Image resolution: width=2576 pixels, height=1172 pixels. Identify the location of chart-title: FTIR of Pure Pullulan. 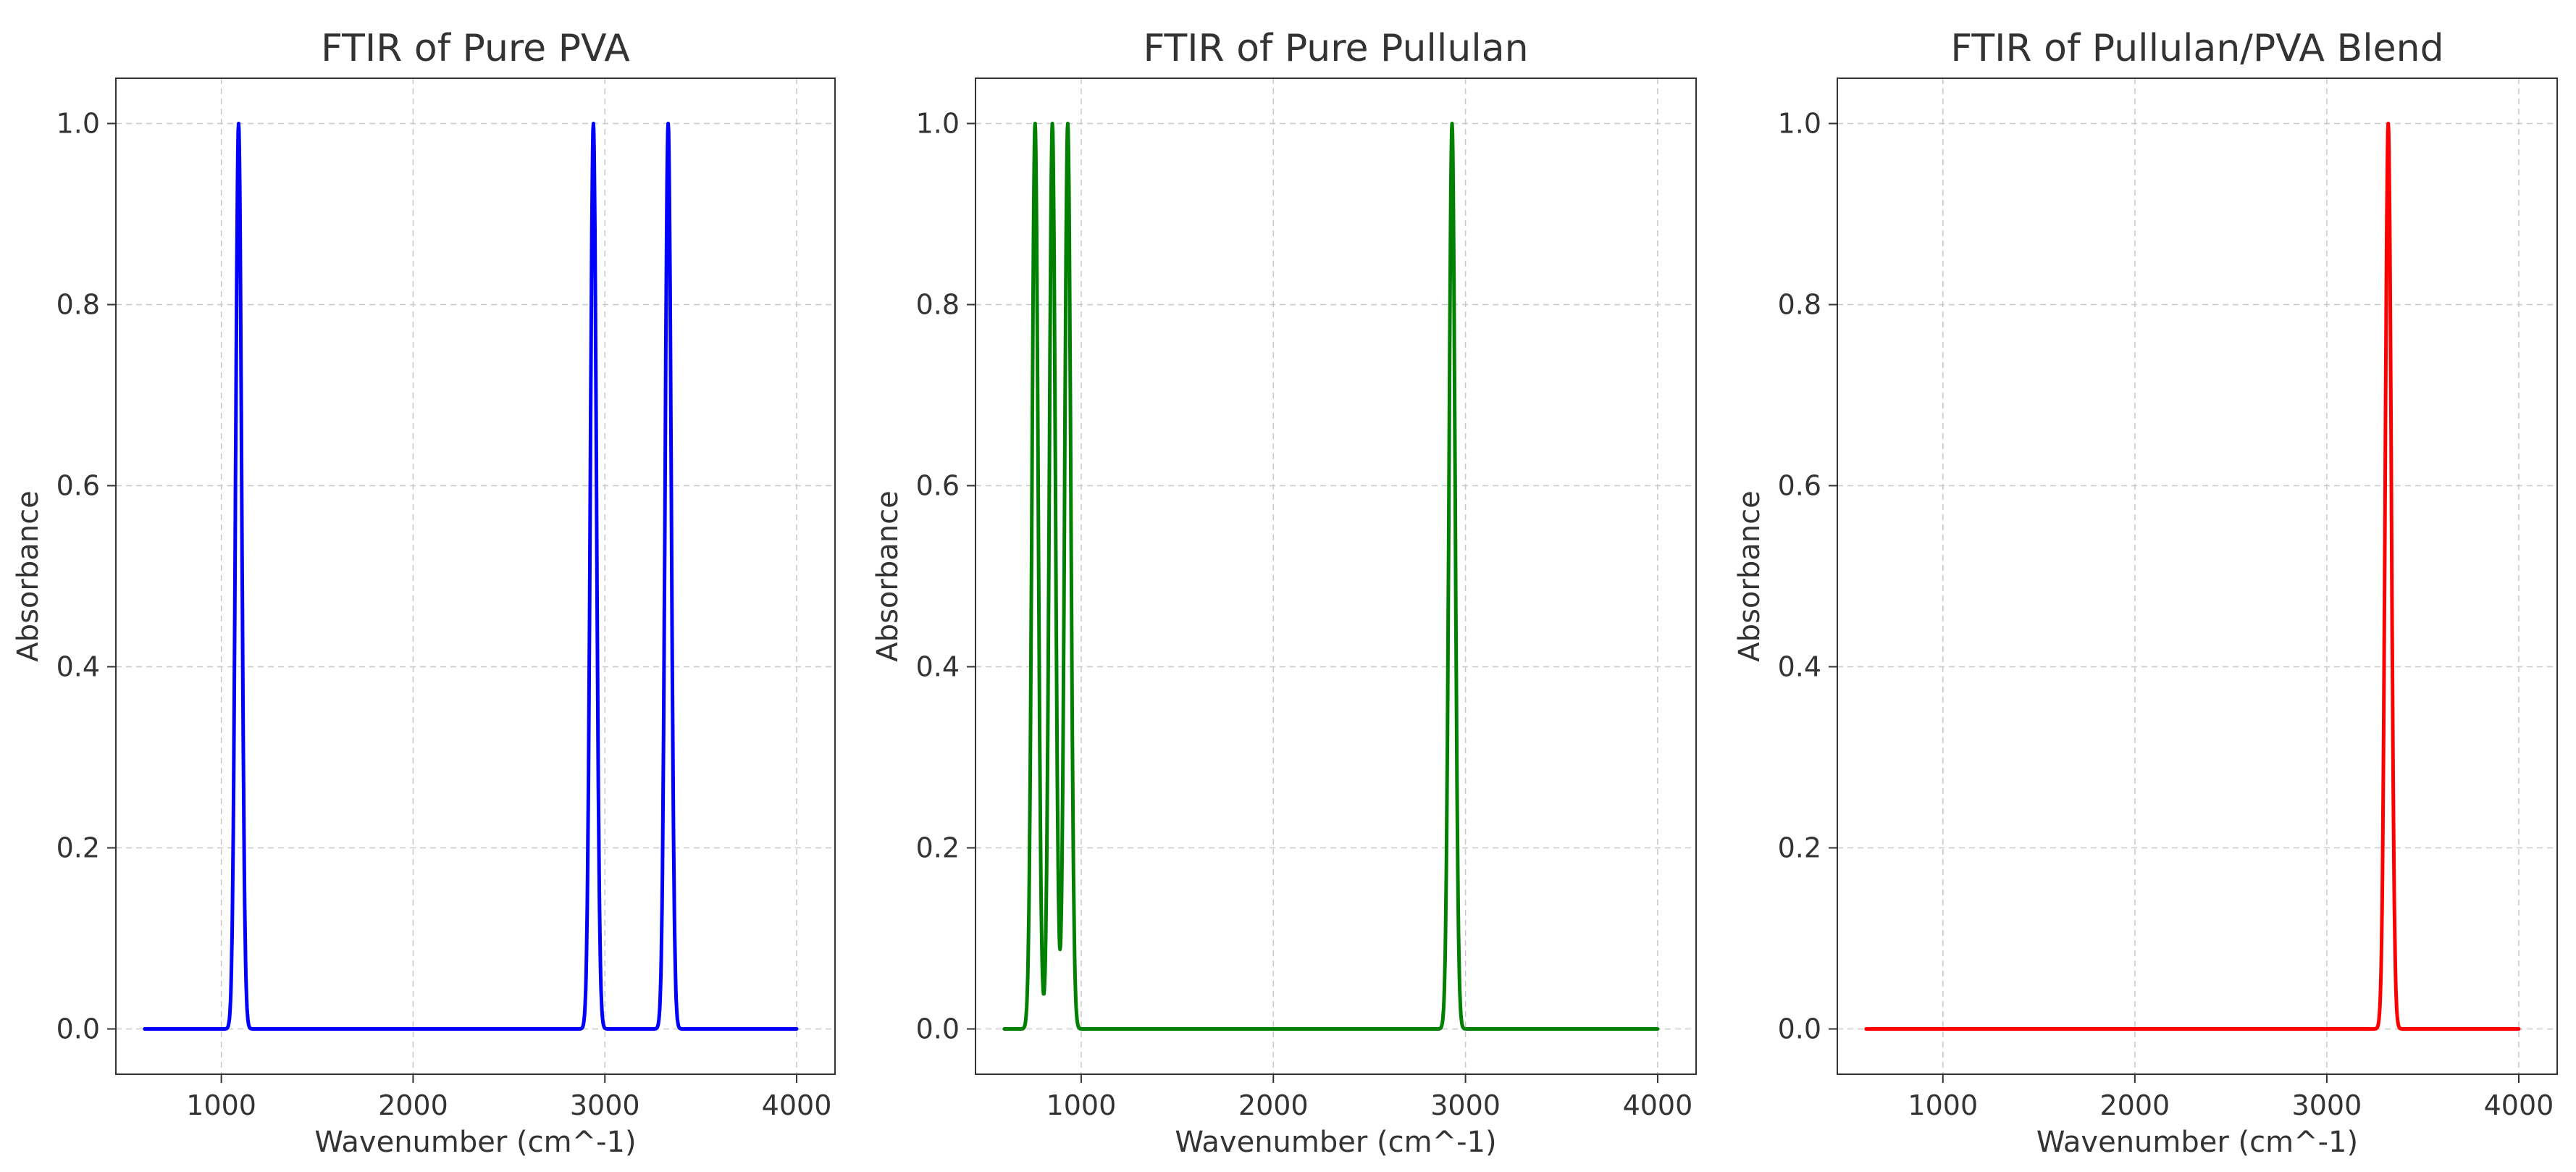
(1335, 48).